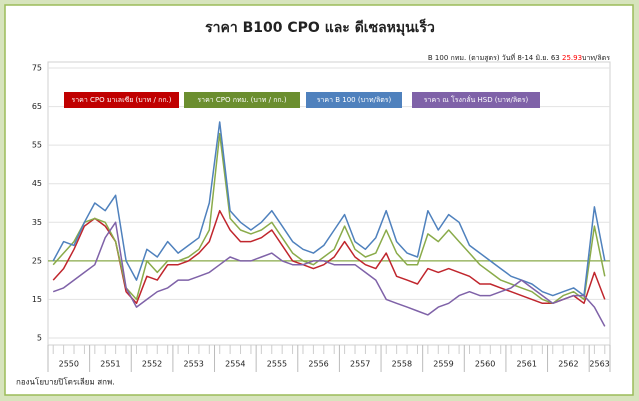  I want to click on y-tick-label: 75, so click(37, 68).